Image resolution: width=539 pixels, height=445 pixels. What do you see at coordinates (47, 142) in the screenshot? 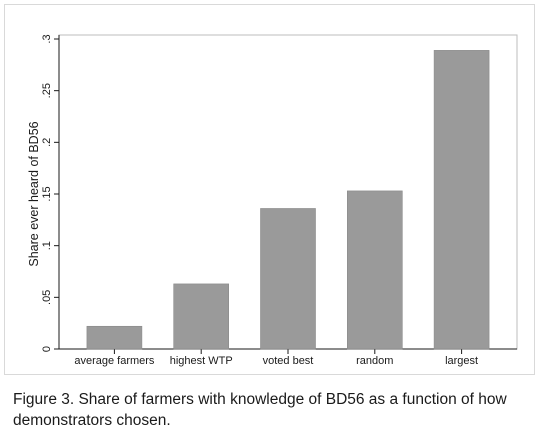
I see `y-tick-label: .2` at bounding box center [47, 142].